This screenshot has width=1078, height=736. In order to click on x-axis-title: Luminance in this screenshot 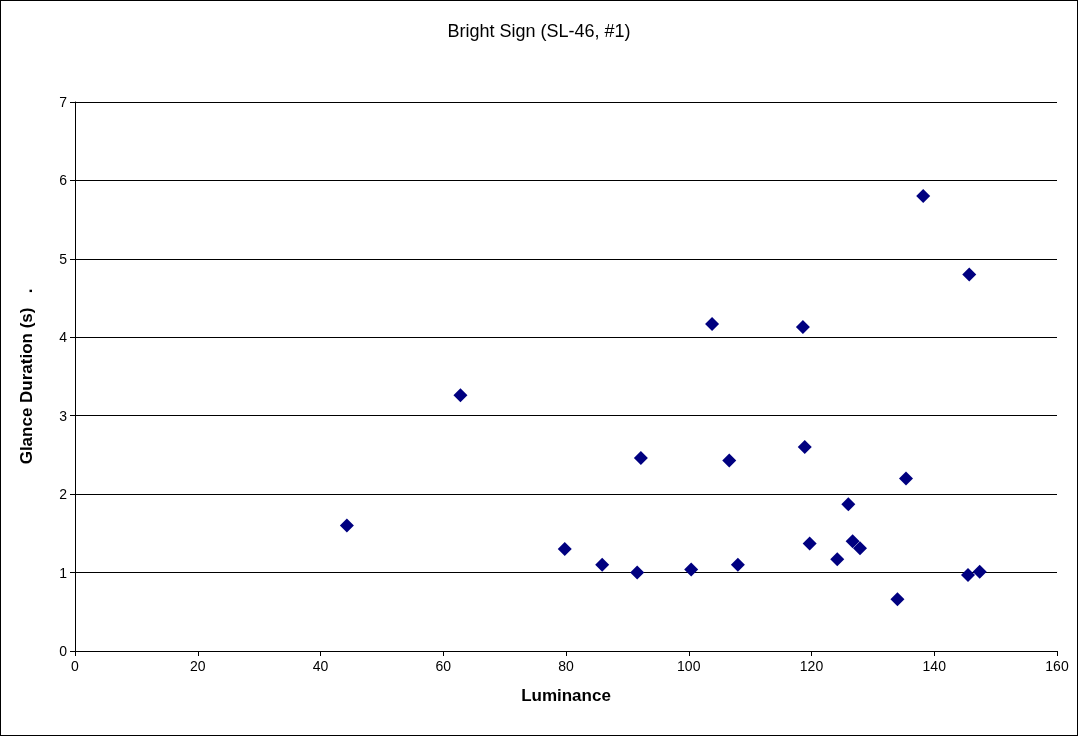, I will do `click(566, 695)`.